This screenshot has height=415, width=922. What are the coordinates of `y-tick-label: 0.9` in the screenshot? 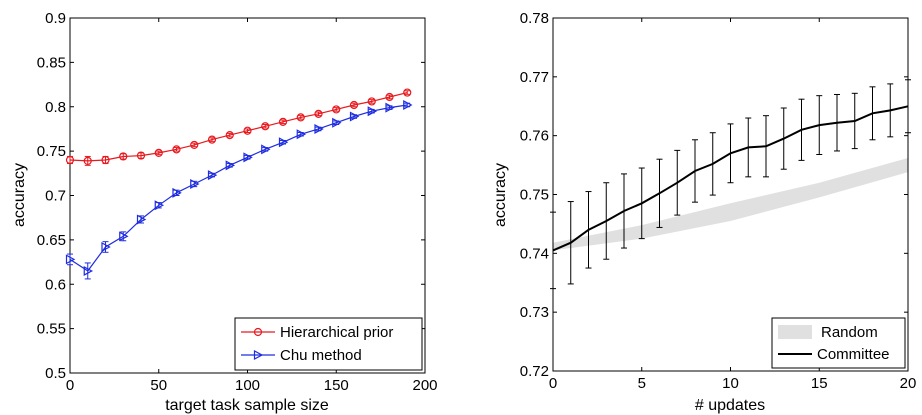 It's located at (55, 18).